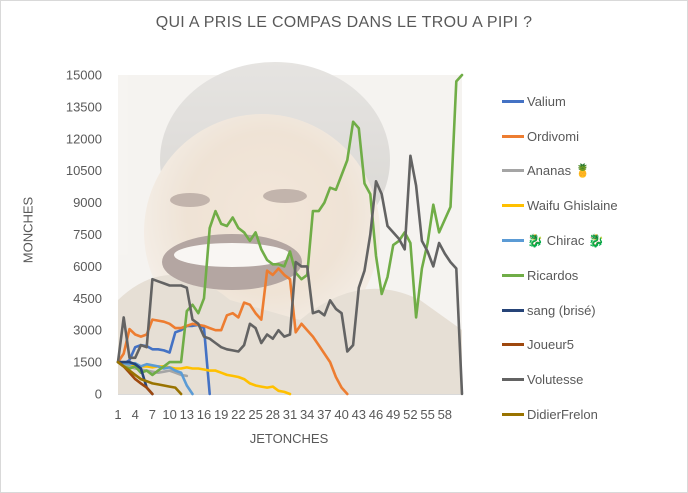  What do you see at coordinates (341, 414) in the screenshot?
I see `x-tick-label: 40` at bounding box center [341, 414].